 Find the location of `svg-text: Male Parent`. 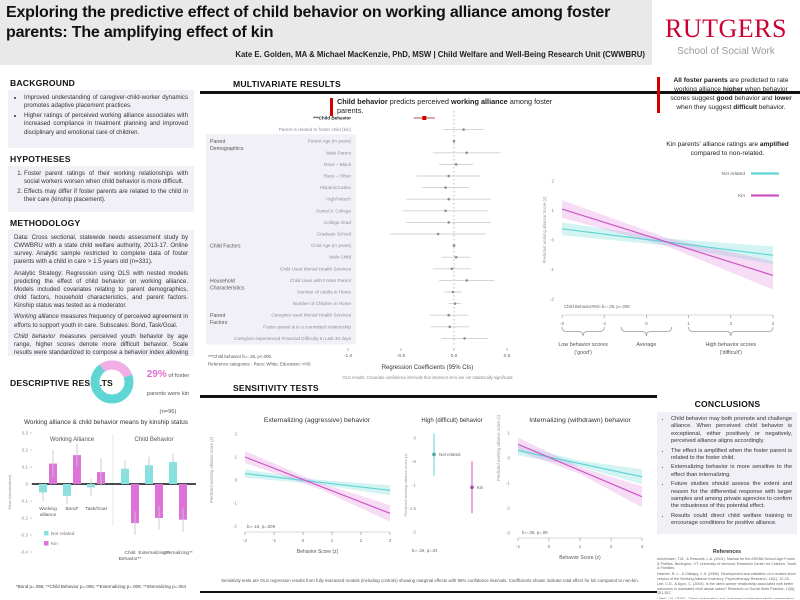

svg-text: Male Parent is located at coordinates (338, 152).